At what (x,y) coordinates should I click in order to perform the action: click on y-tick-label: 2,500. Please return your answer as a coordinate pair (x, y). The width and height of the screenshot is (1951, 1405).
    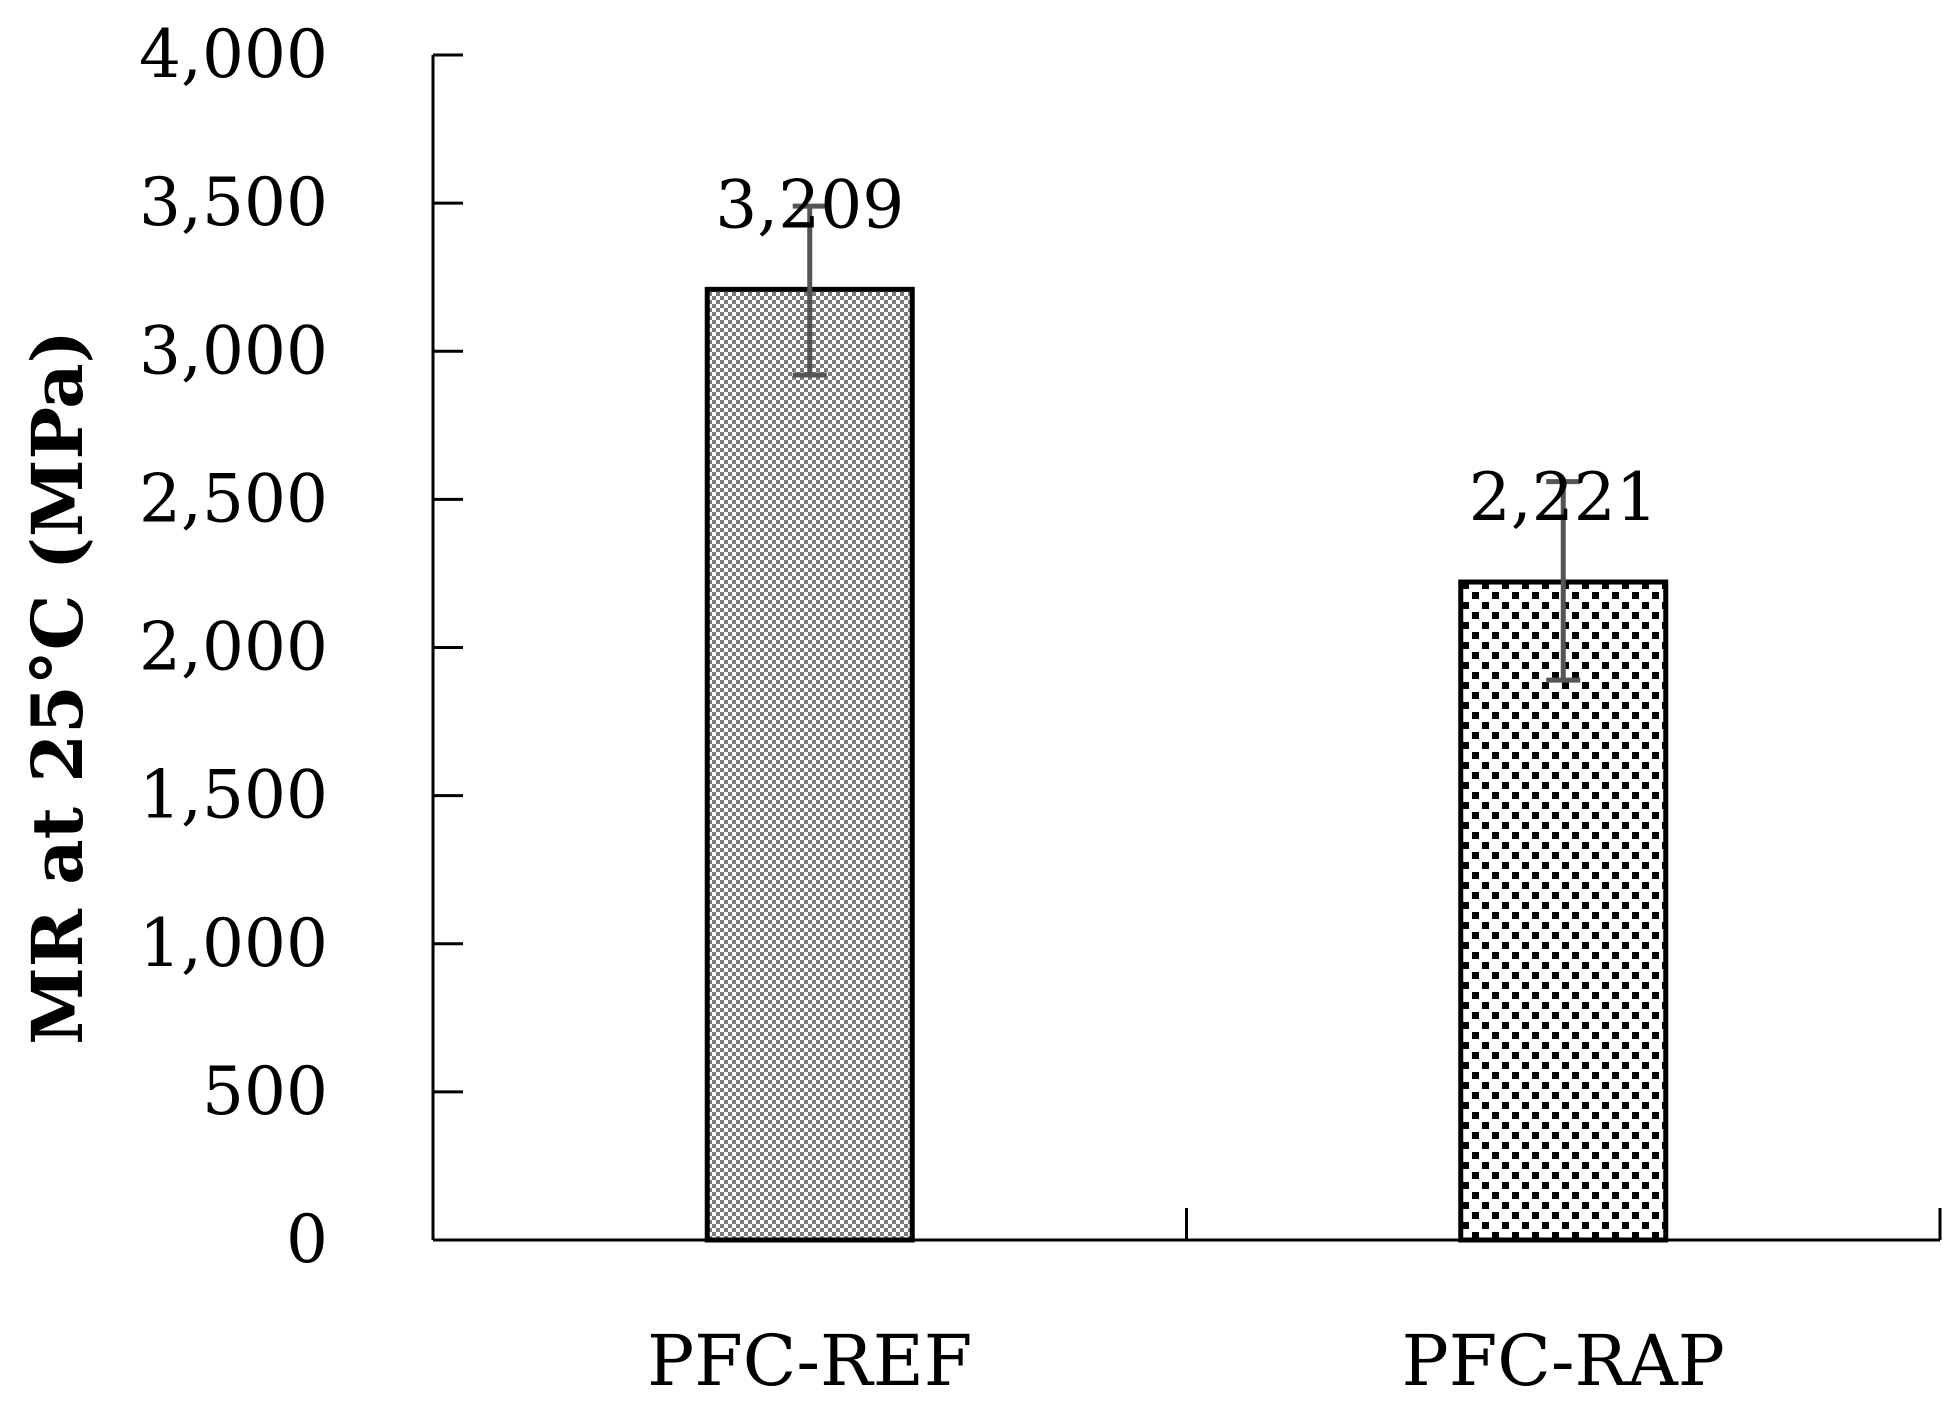
    Looking at the image, I should click on (233, 498).